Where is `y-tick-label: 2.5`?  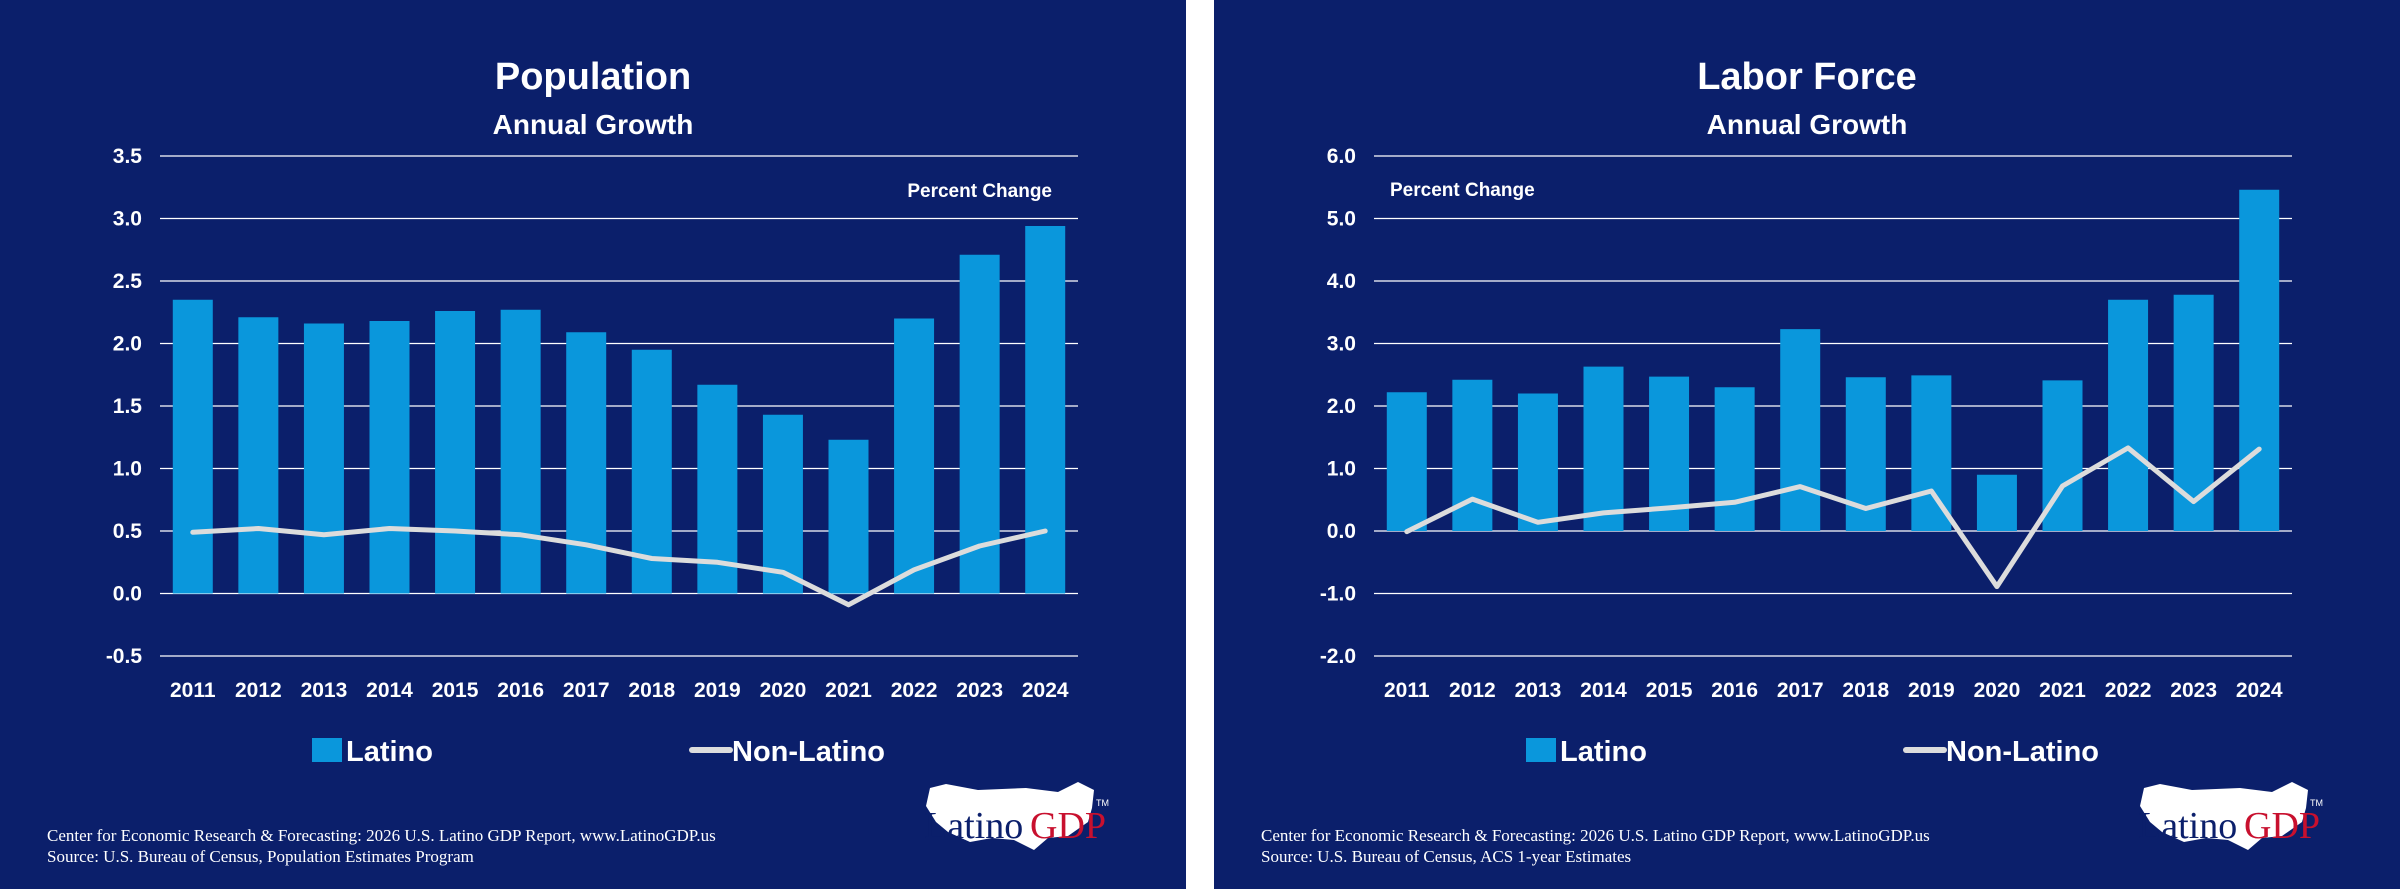 y-tick-label: 2.5 is located at coordinates (128, 281).